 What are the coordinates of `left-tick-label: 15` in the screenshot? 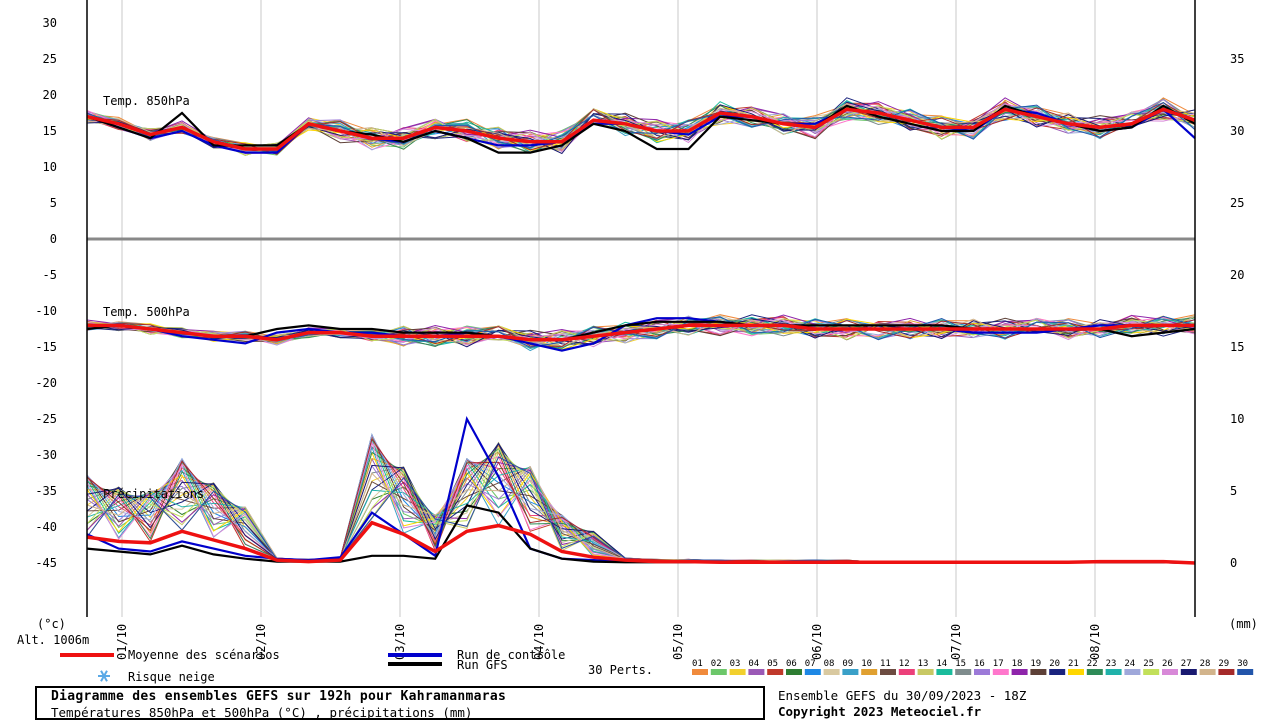 It's located at (50, 131).